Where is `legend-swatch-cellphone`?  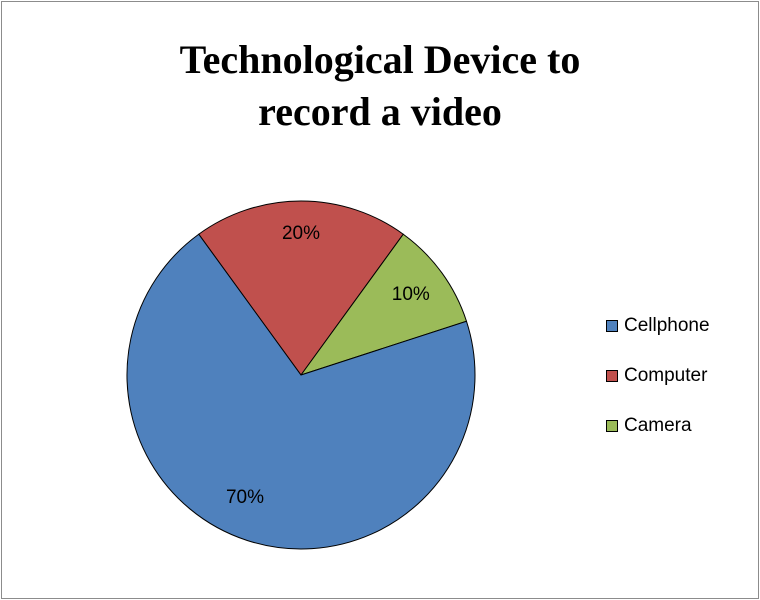
legend-swatch-cellphone is located at coordinates (612, 326).